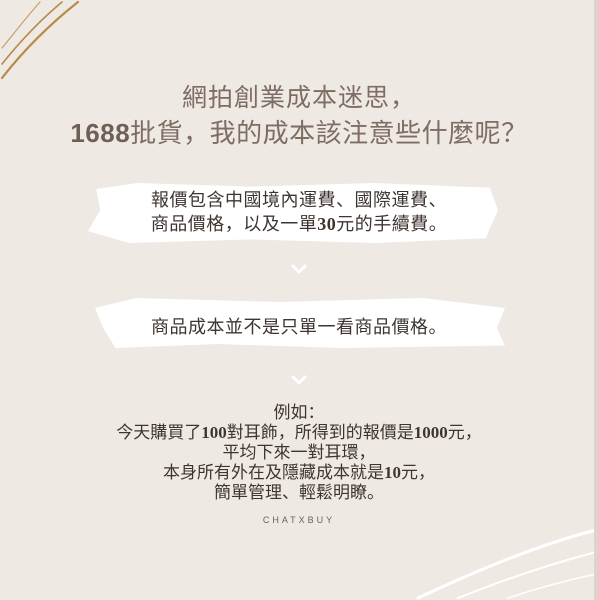  I want to click on title-number: 1688, so click(100, 133).